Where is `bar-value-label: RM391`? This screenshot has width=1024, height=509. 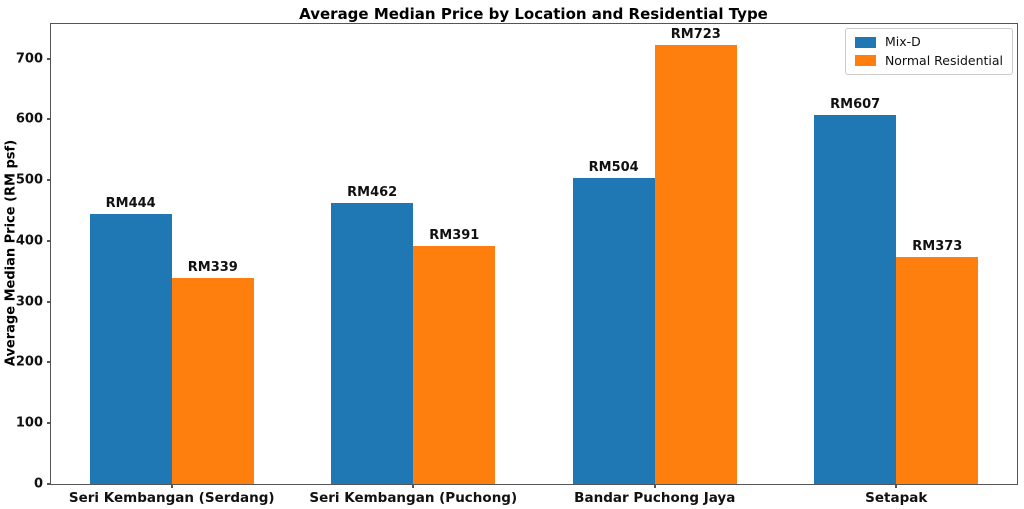
bar-value-label: RM391 is located at coordinates (454, 236).